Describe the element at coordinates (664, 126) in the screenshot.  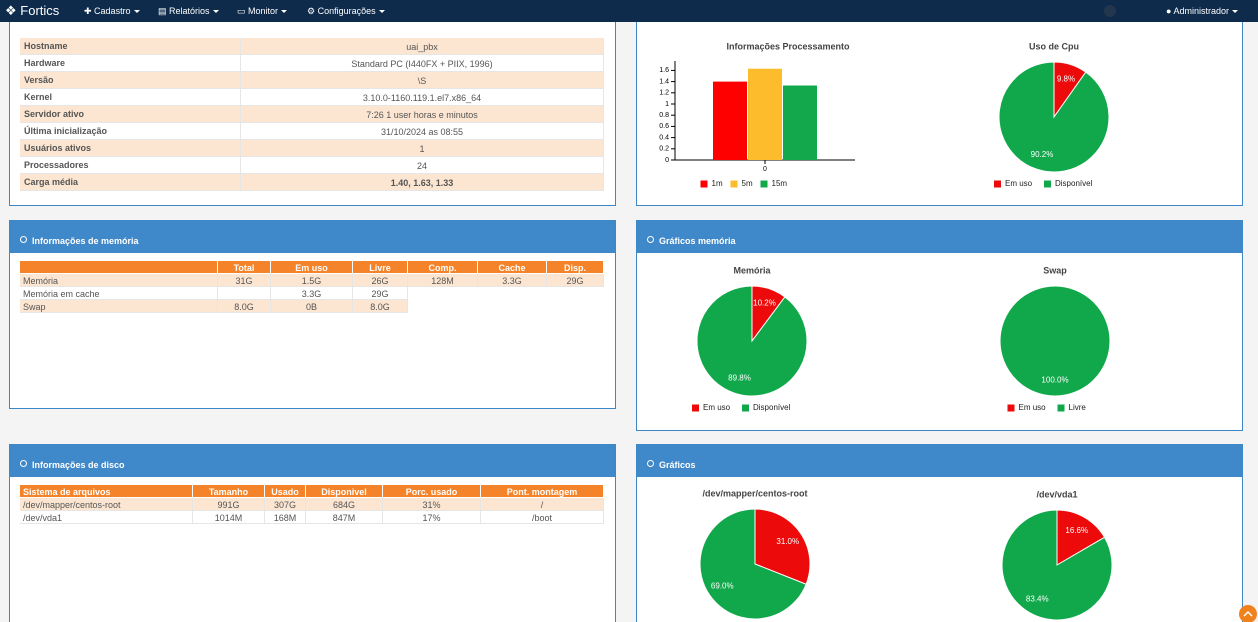
I see `y-tick-label: 0.6` at that location.